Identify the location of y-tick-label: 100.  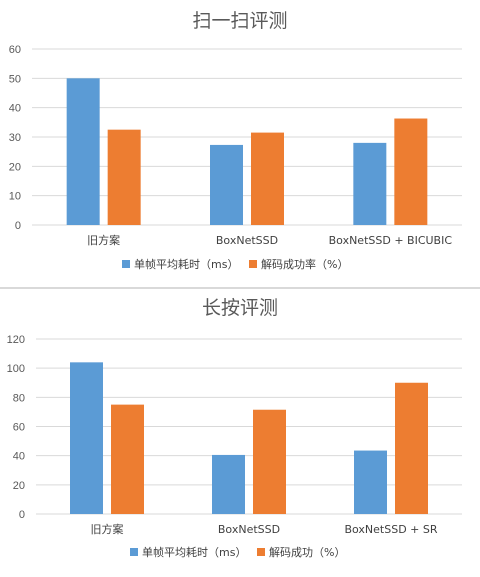
(16, 369).